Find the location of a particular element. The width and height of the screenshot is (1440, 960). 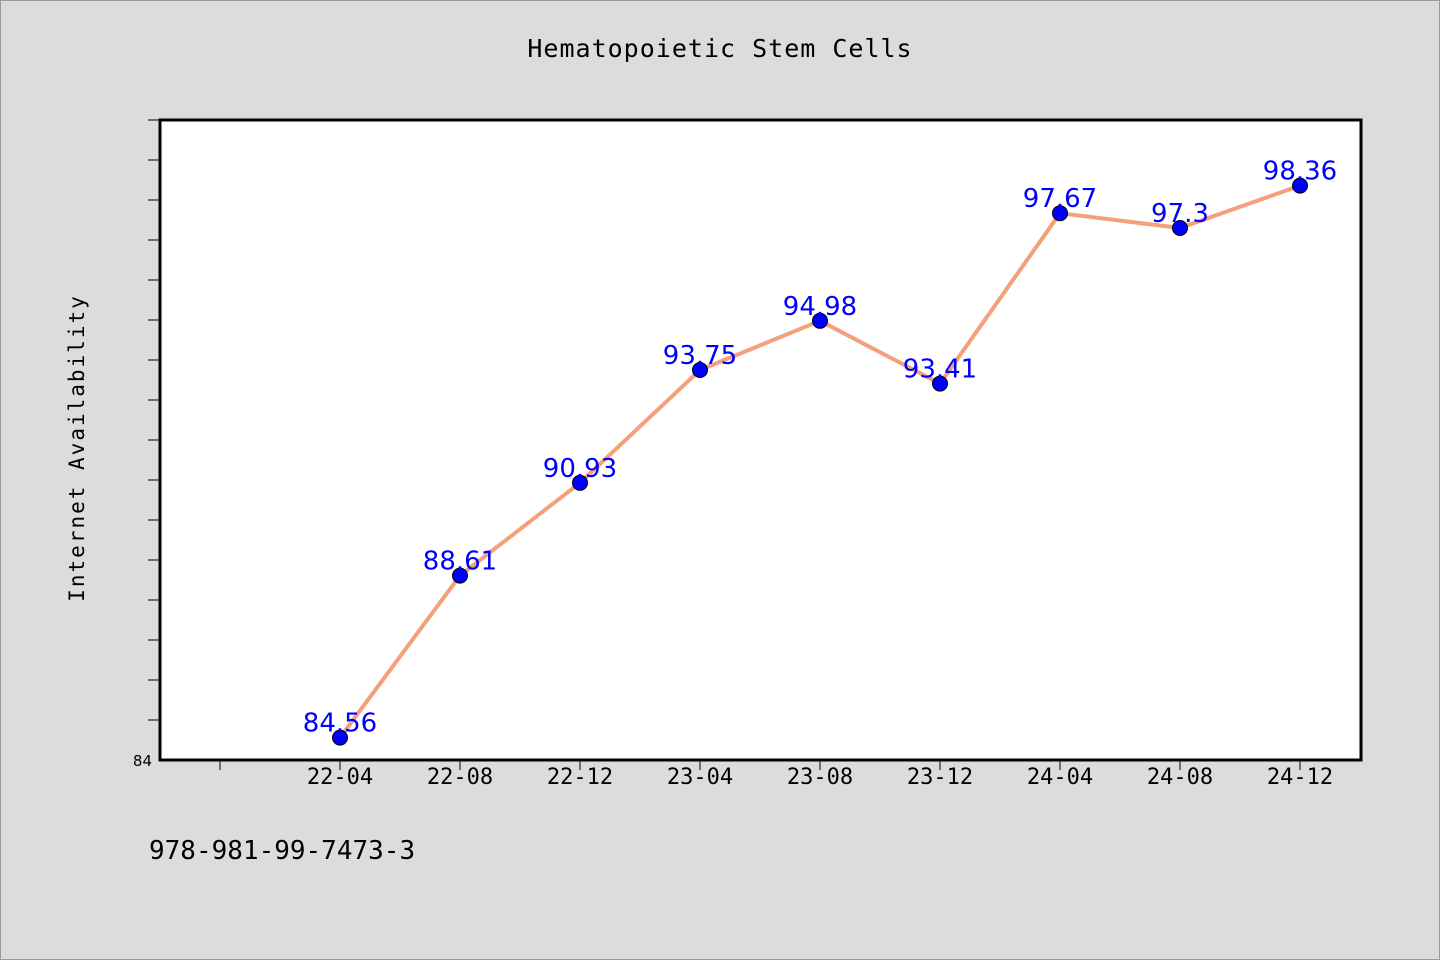

x-tick-label: 22-04 is located at coordinates (340, 777).